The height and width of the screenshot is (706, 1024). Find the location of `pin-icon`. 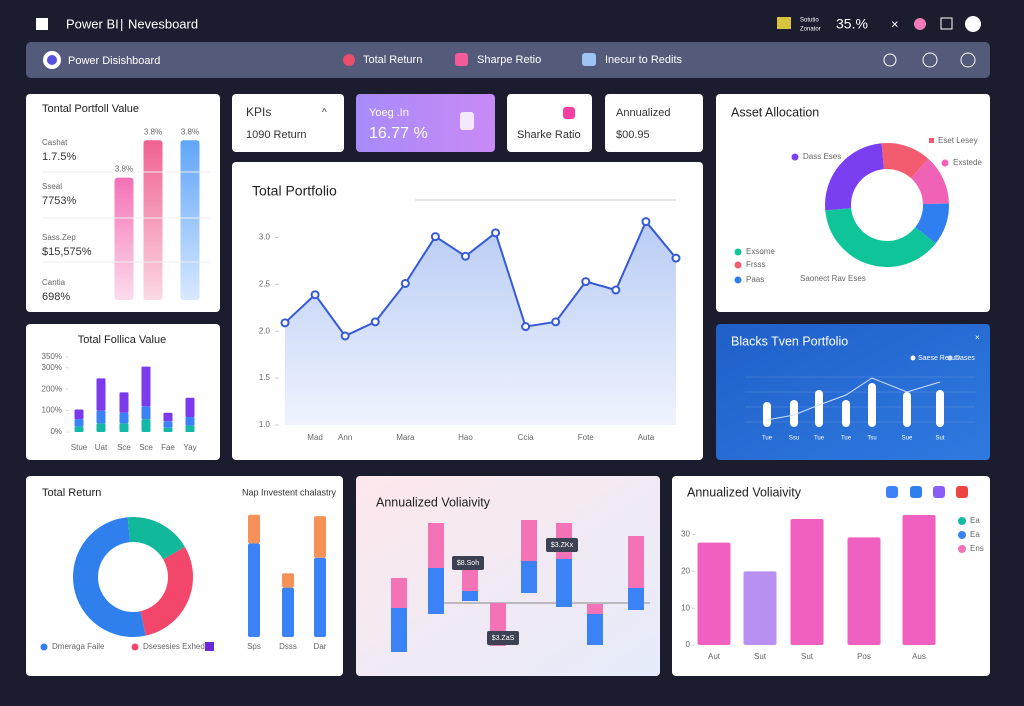

pin-icon is located at coordinates (920, 24).